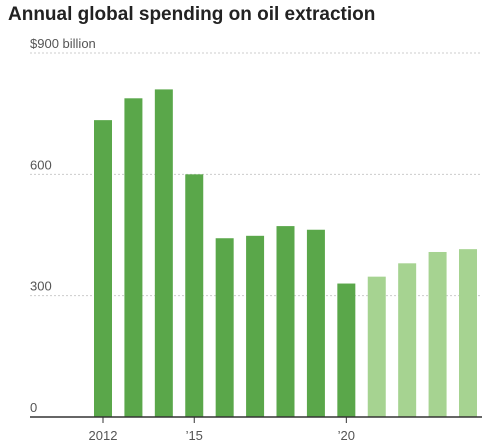  What do you see at coordinates (346, 350) in the screenshot?
I see `bar-2020` at bounding box center [346, 350].